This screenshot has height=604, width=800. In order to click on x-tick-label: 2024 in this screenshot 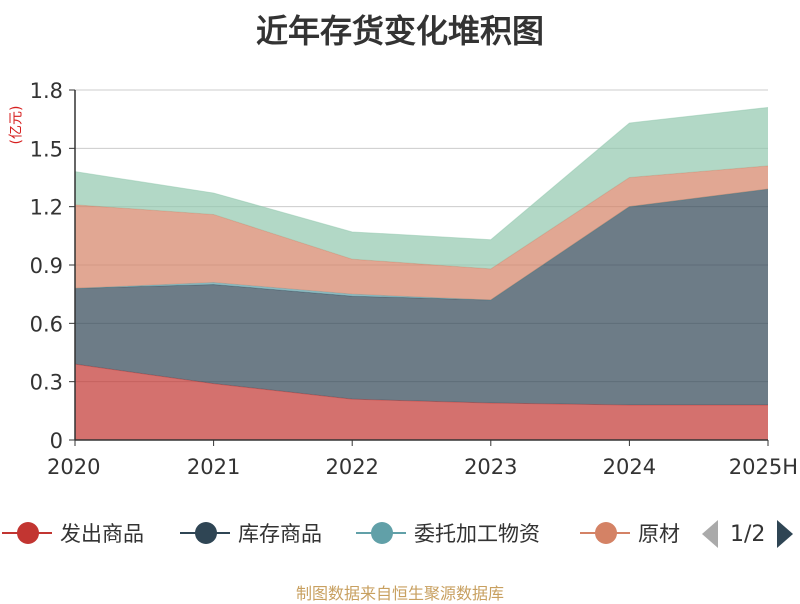, I will do `click(629, 467)`.